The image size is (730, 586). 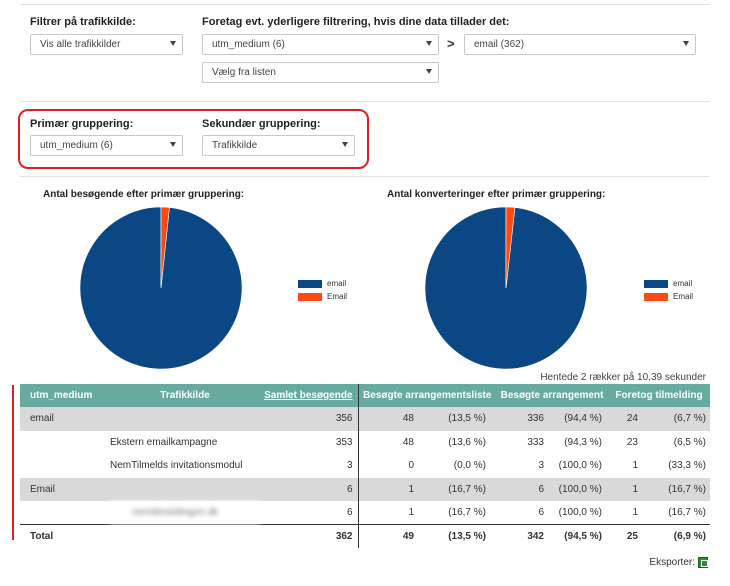 I want to click on secondary-grouping-value: Trafikkilde, so click(x=235, y=145).